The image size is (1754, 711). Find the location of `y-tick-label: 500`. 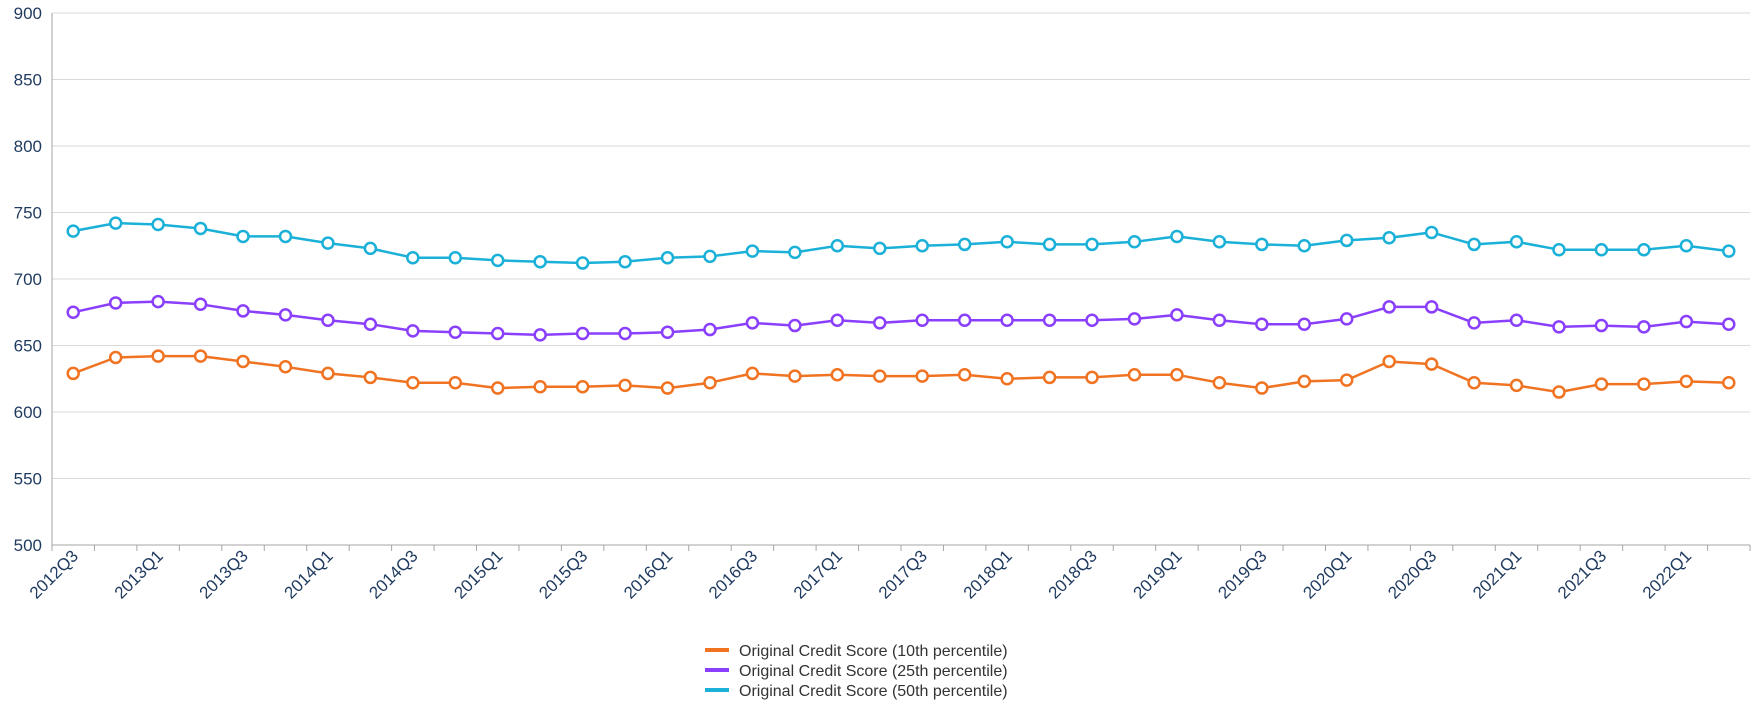

y-tick-label: 500 is located at coordinates (28, 545).